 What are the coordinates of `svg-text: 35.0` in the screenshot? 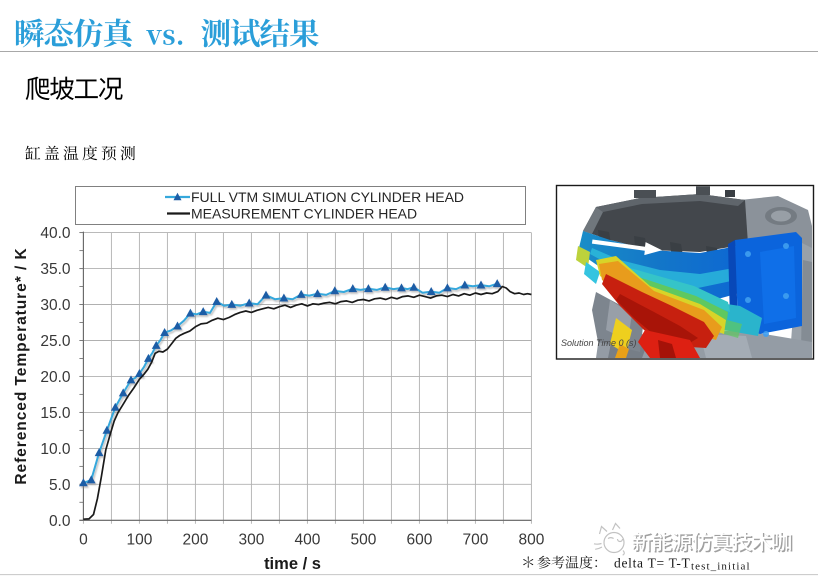 It's located at (55, 269).